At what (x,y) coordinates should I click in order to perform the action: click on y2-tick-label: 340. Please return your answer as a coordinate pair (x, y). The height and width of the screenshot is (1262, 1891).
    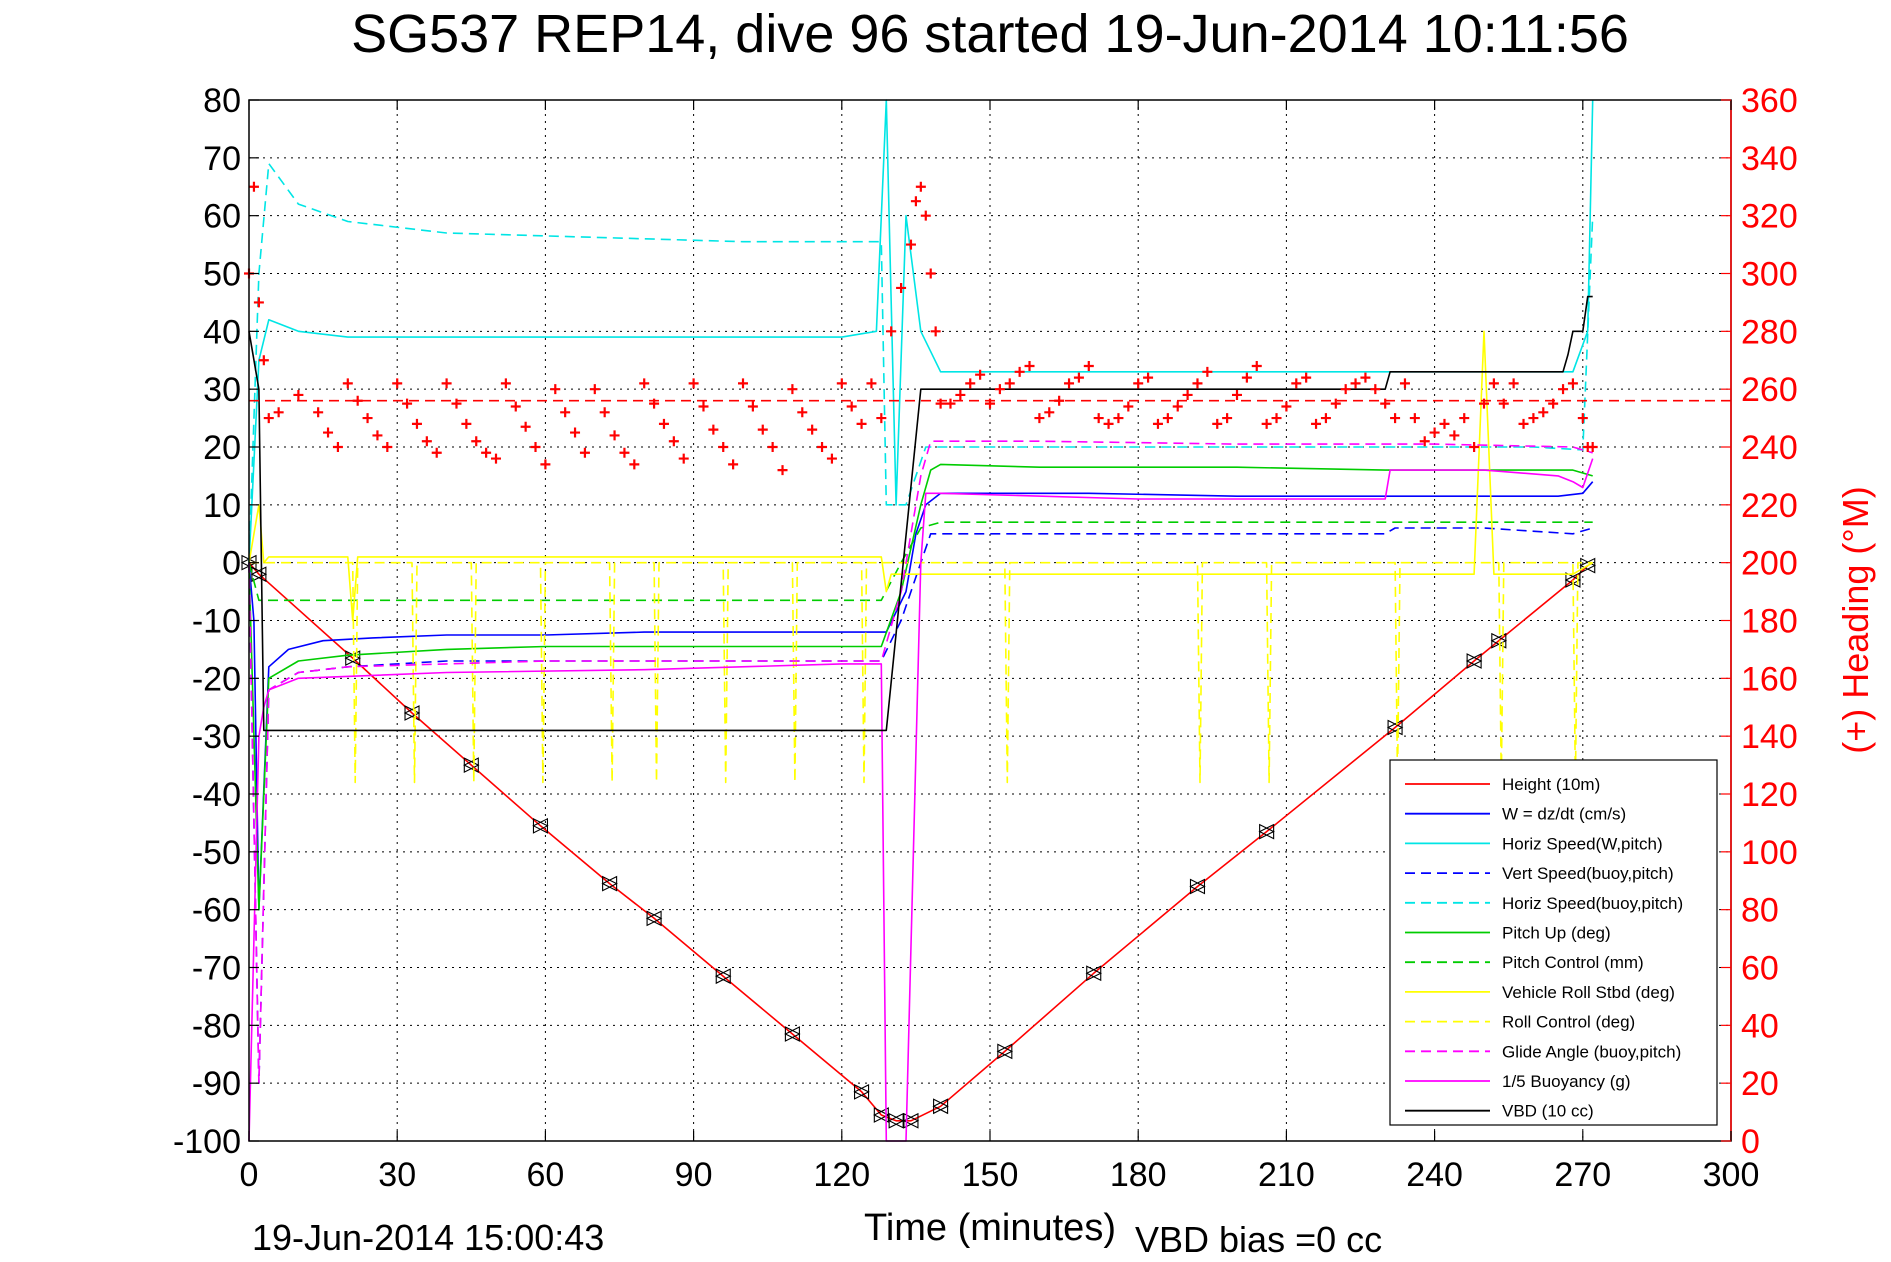
    Looking at the image, I should click on (1769, 159).